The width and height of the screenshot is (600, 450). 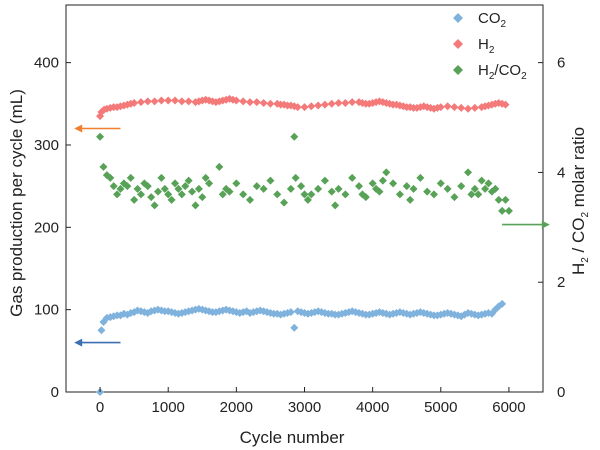 I want to click on y-tick-label: 400, so click(x=46, y=63).